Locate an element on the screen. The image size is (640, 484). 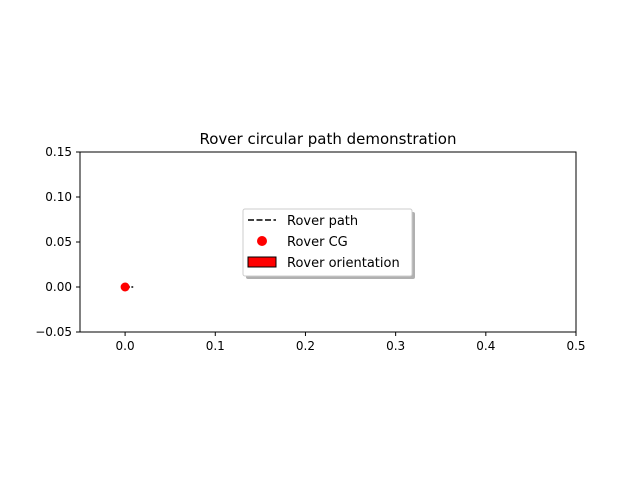
legend-label-orientation: Rover orientation is located at coordinates (343, 263).